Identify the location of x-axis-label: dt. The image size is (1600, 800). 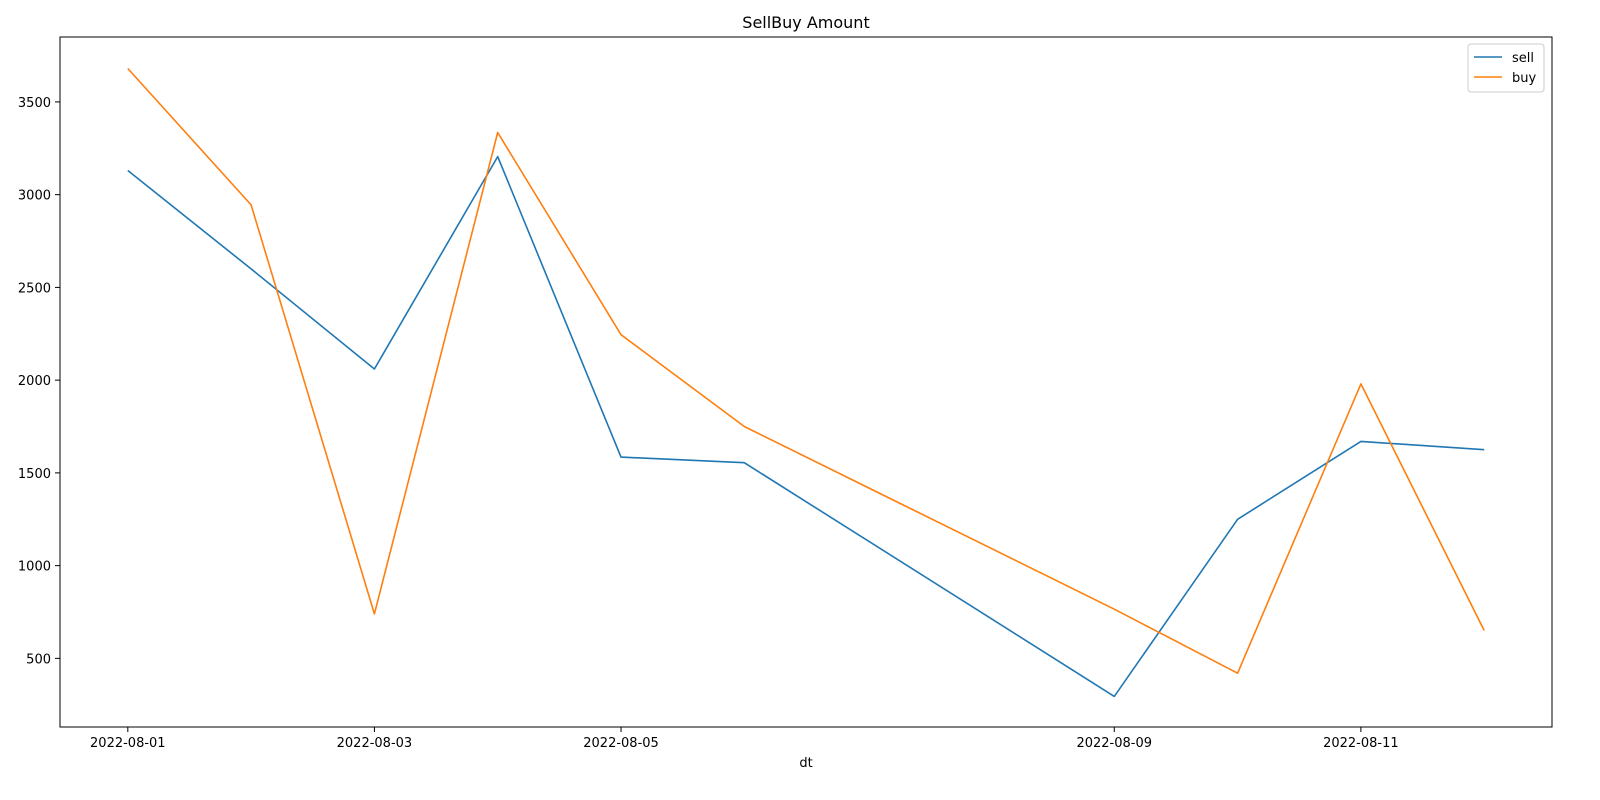
(805, 763).